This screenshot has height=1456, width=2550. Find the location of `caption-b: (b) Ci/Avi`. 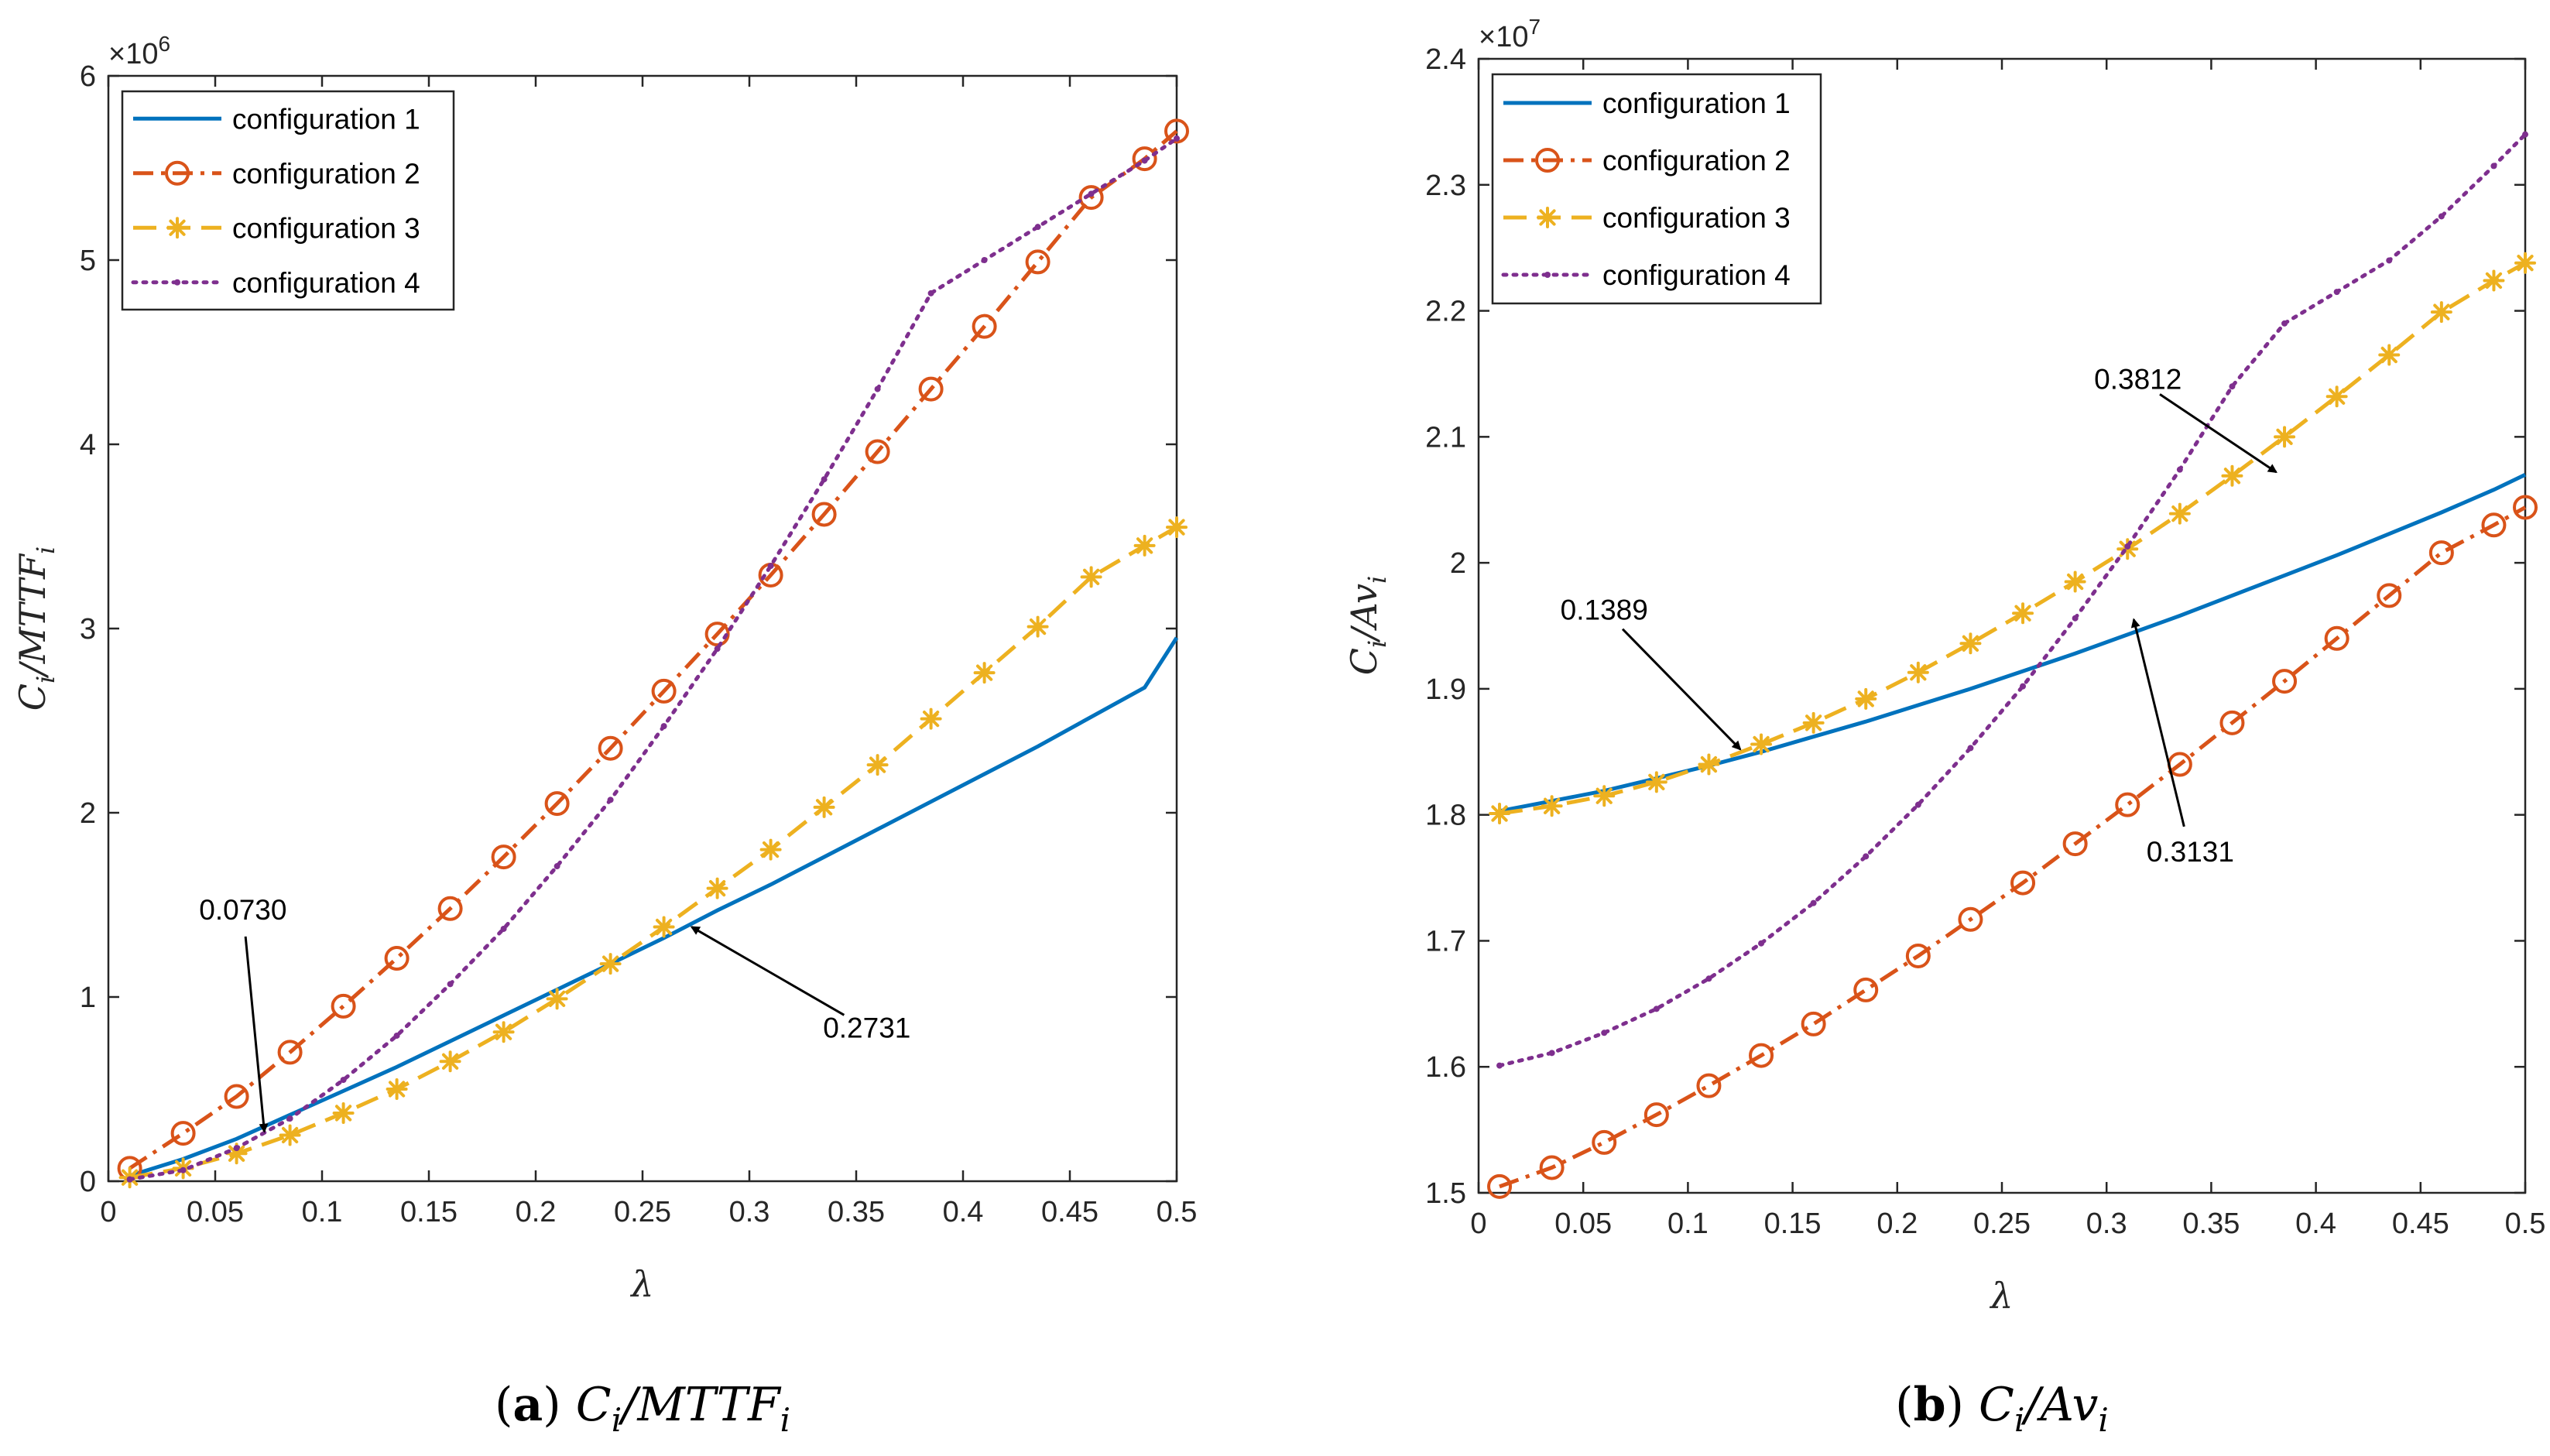

caption-b: (b) Ci/Avi is located at coordinates (2002, 1408).